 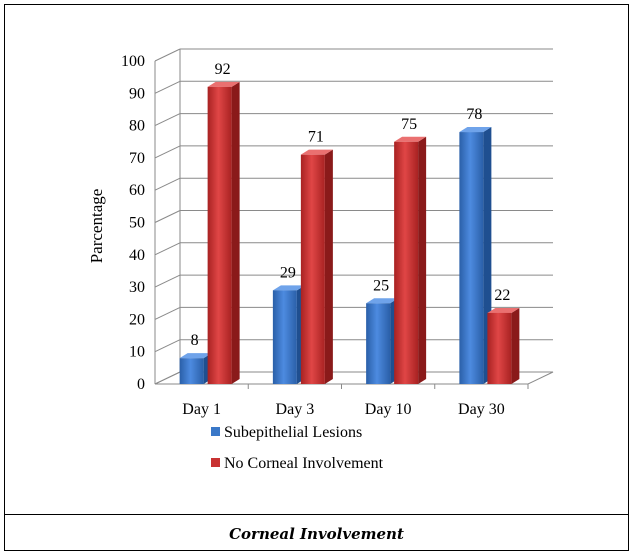 I want to click on data-label: 75, so click(x=409, y=124).